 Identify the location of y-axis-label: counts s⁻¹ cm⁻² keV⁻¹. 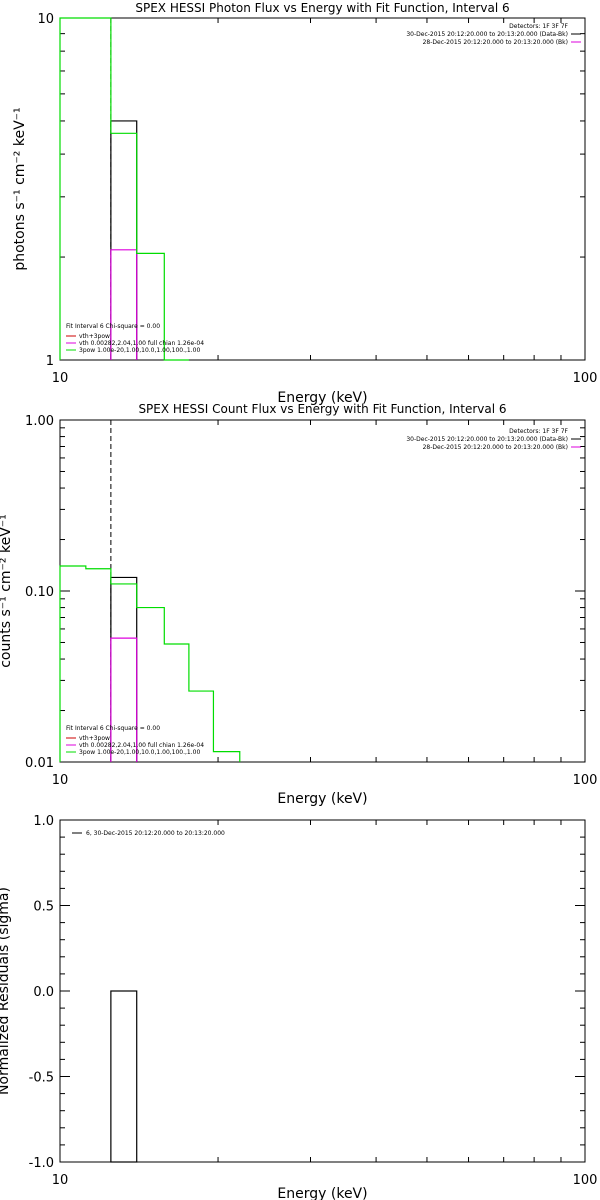
(7, 591).